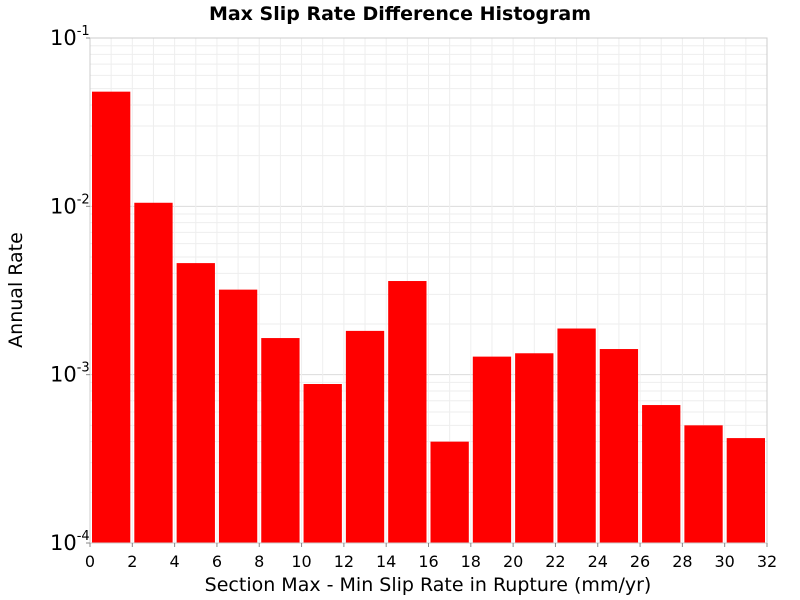 The width and height of the screenshot is (800, 600). Describe the element at coordinates (16, 290) in the screenshot. I see `y-axis-label: Annual Rate` at that location.